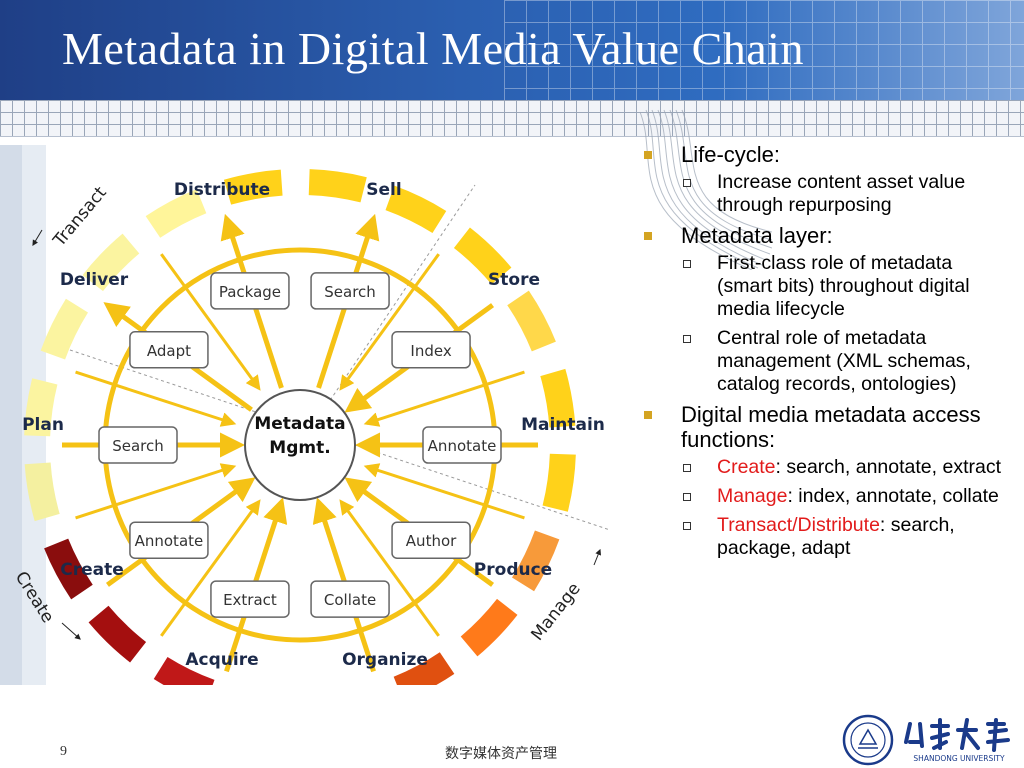  Describe the element at coordinates (501, 754) in the screenshot. I see `footer-text: 数字媒体资产管理` at that location.